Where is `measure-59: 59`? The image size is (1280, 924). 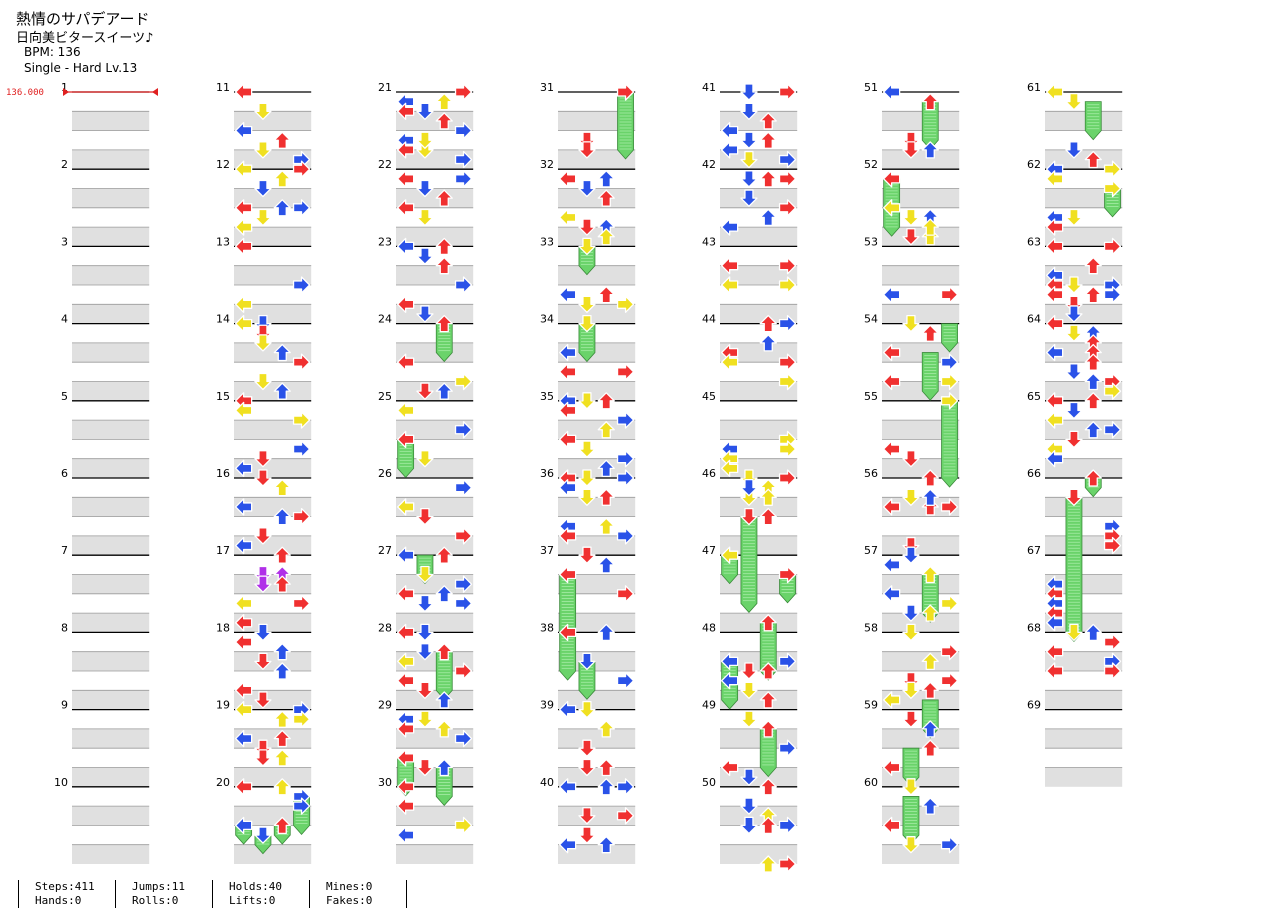
measure-59: 59 is located at coordinates (912, 743).